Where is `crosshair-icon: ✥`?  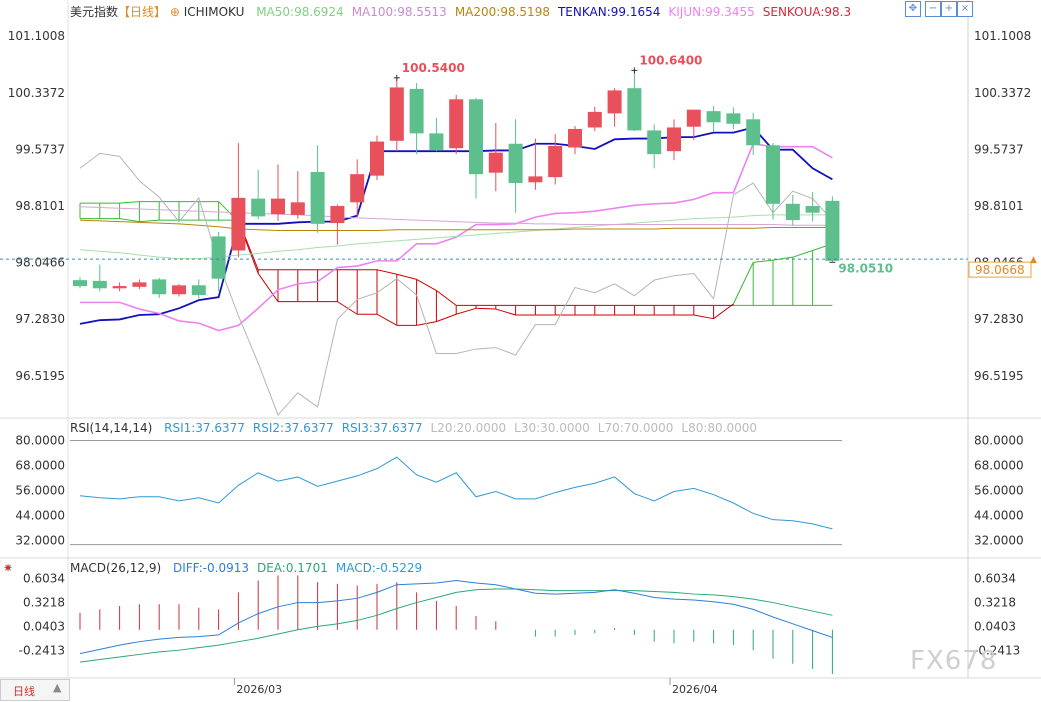 crosshair-icon: ✥ is located at coordinates (913, 9).